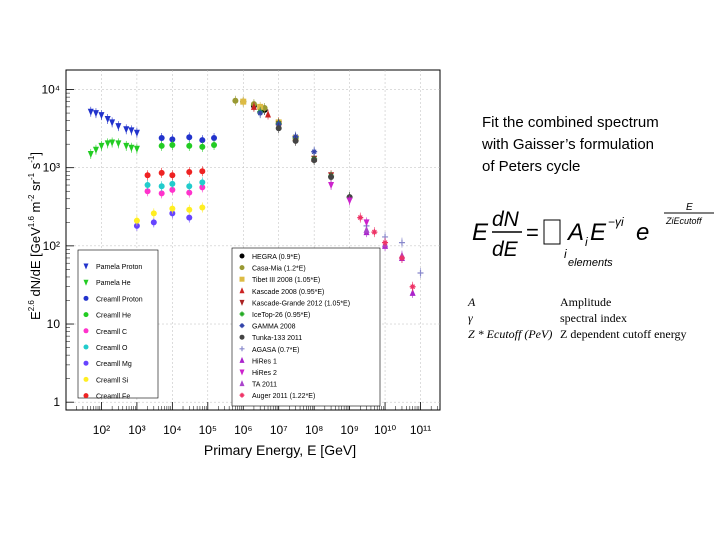 This screenshot has width=720, height=540. Describe the element at coordinates (684, 221) in the screenshot. I see `formula-exp-den: ZiEcutoff` at that location.